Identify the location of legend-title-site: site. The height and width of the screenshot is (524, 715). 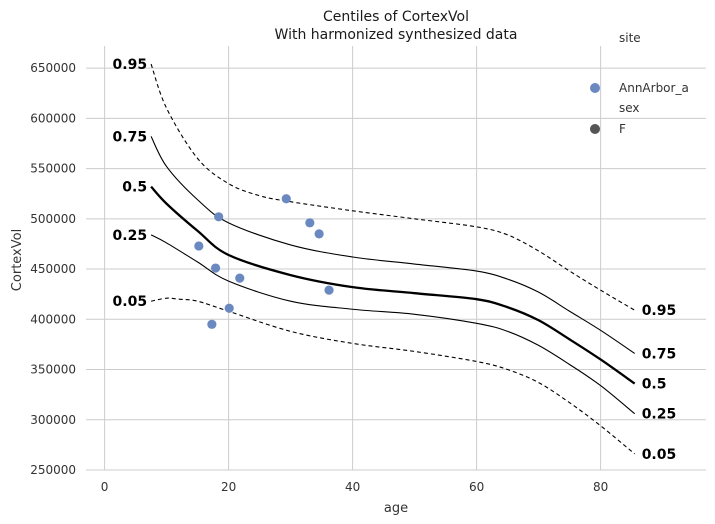
(630, 38).